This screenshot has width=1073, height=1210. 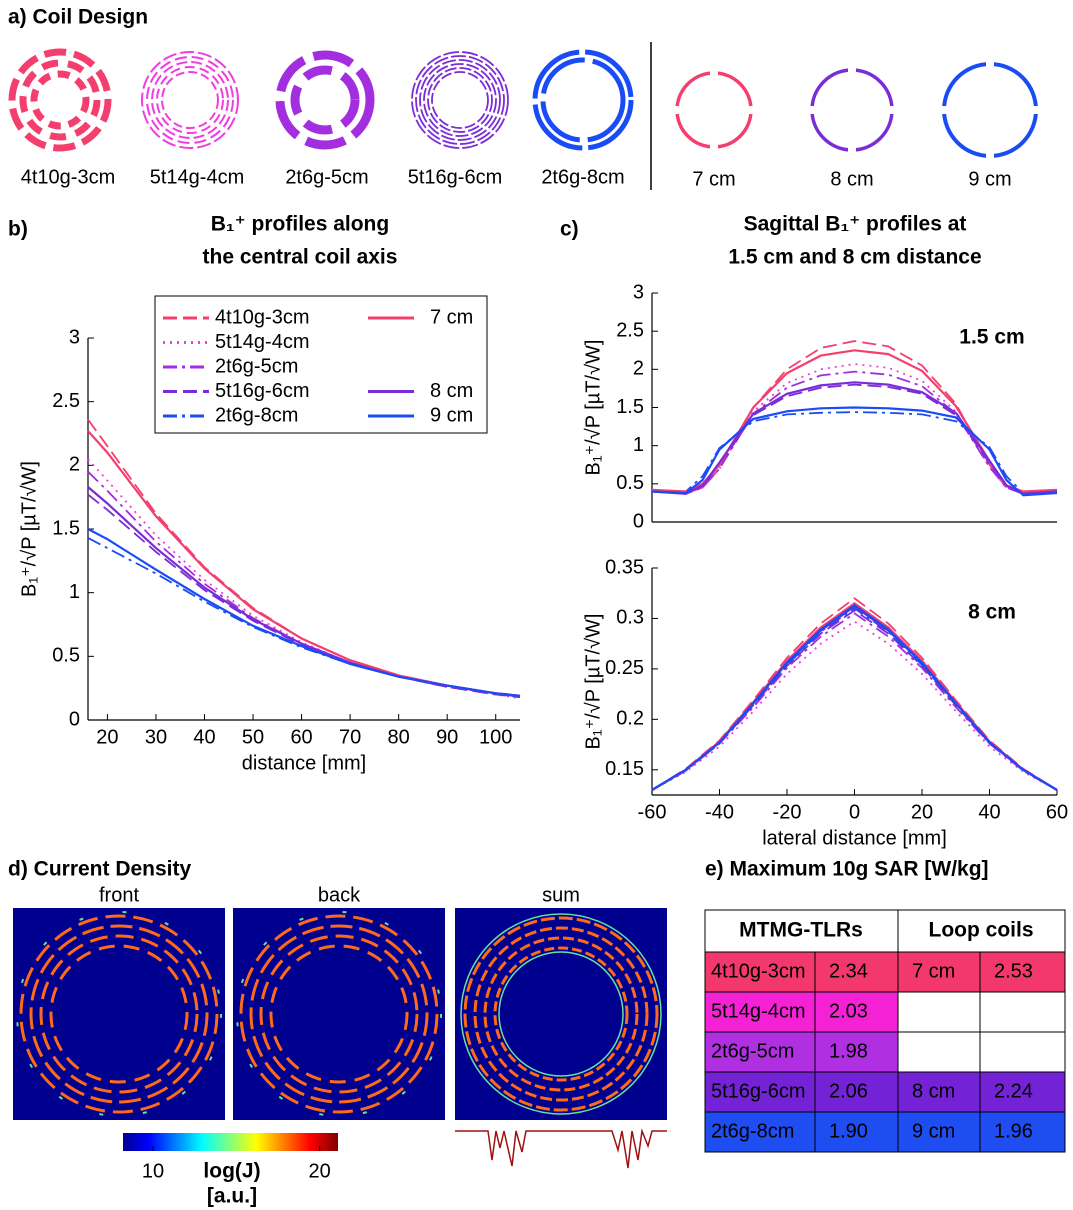 I want to click on y-tick-label: 0.5, so click(x=630, y=483).